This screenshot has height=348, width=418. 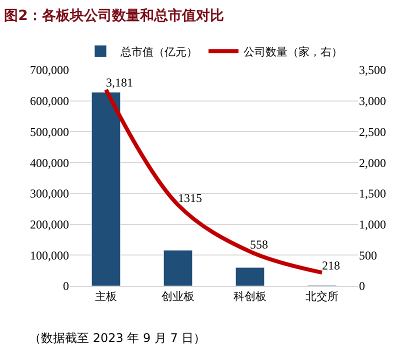 What do you see at coordinates (117, 338) in the screenshot?
I see `text: （数据截至 2023 年 9 月 7 日）` at bounding box center [117, 338].